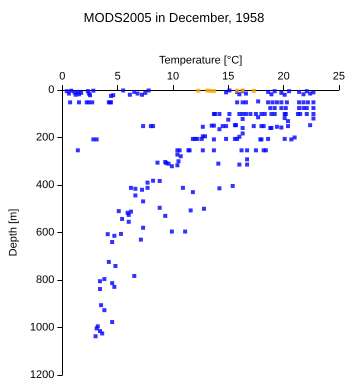 This screenshot has height=384, width=348. Describe the element at coordinates (51, 90) in the screenshot. I see `y-tick-label: 0` at that location.